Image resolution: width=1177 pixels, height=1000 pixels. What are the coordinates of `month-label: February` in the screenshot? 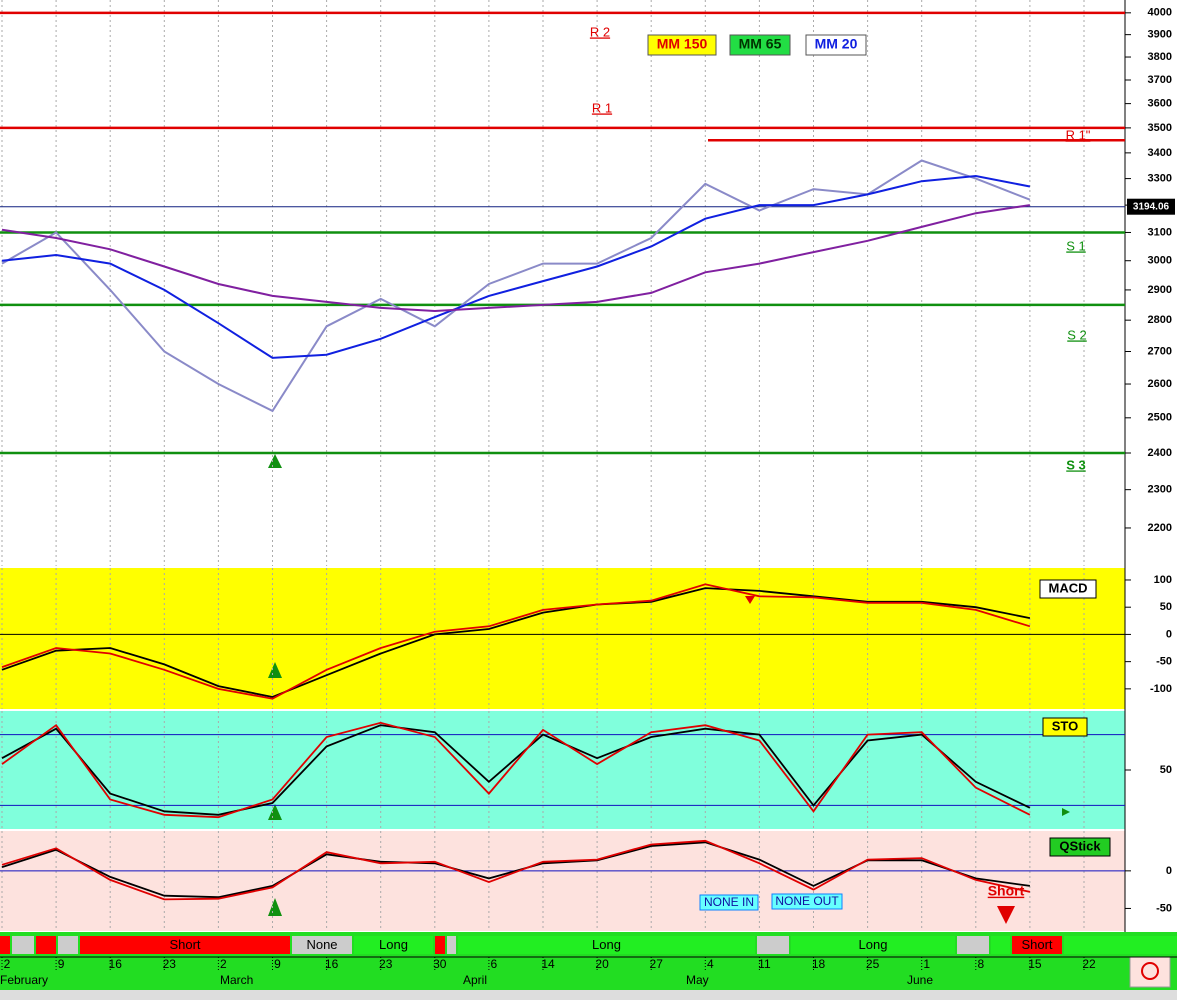 It's located at (24, 980).